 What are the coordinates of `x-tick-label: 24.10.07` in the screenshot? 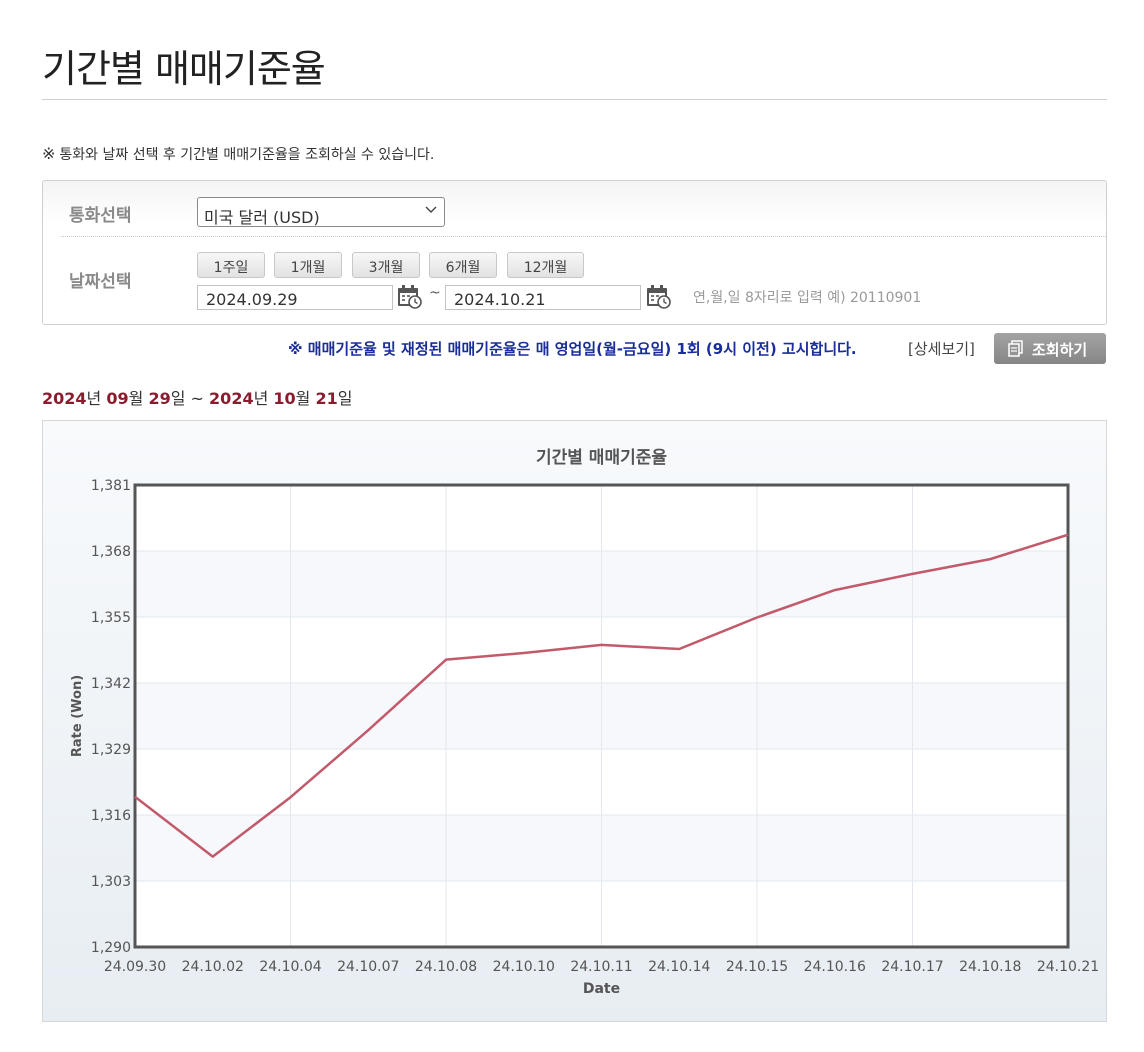 It's located at (368, 967).